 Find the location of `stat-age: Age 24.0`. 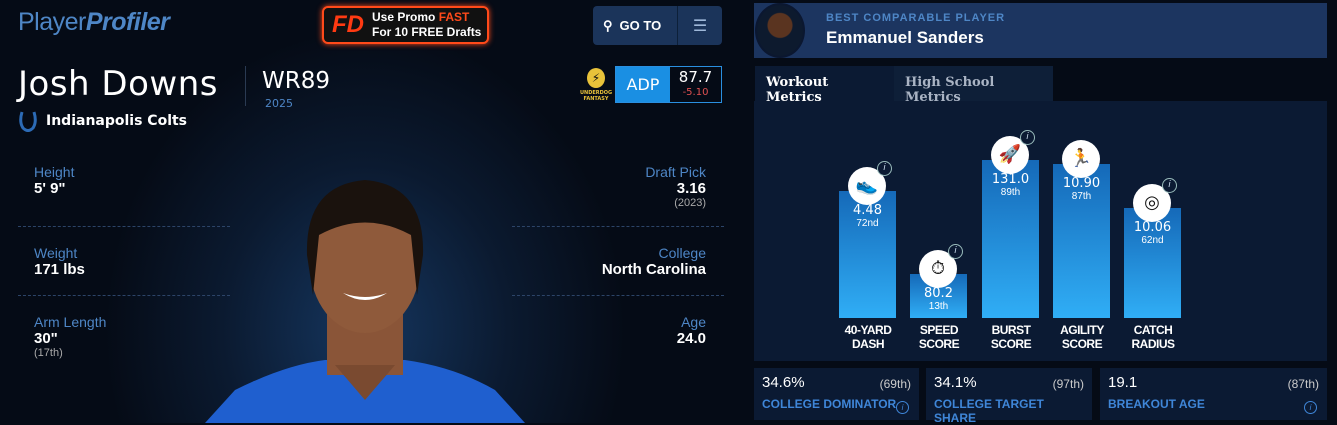

stat-age: Age 24.0 is located at coordinates (691, 330).